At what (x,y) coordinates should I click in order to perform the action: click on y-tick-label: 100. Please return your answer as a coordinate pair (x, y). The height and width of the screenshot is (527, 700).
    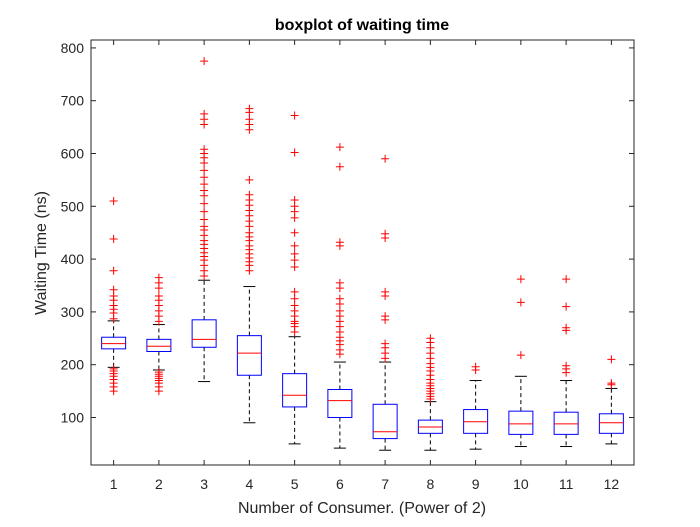
    Looking at the image, I should click on (73, 417).